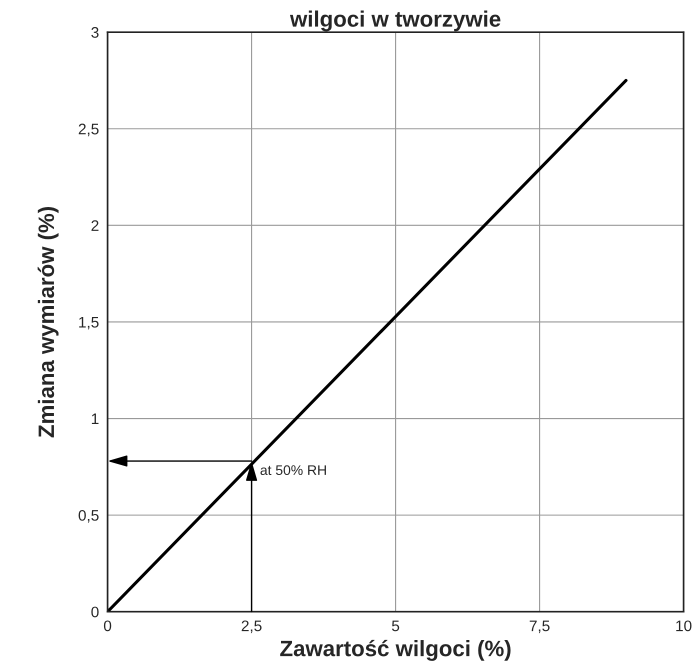  I want to click on x-tick-label: 10, so click(684, 626).